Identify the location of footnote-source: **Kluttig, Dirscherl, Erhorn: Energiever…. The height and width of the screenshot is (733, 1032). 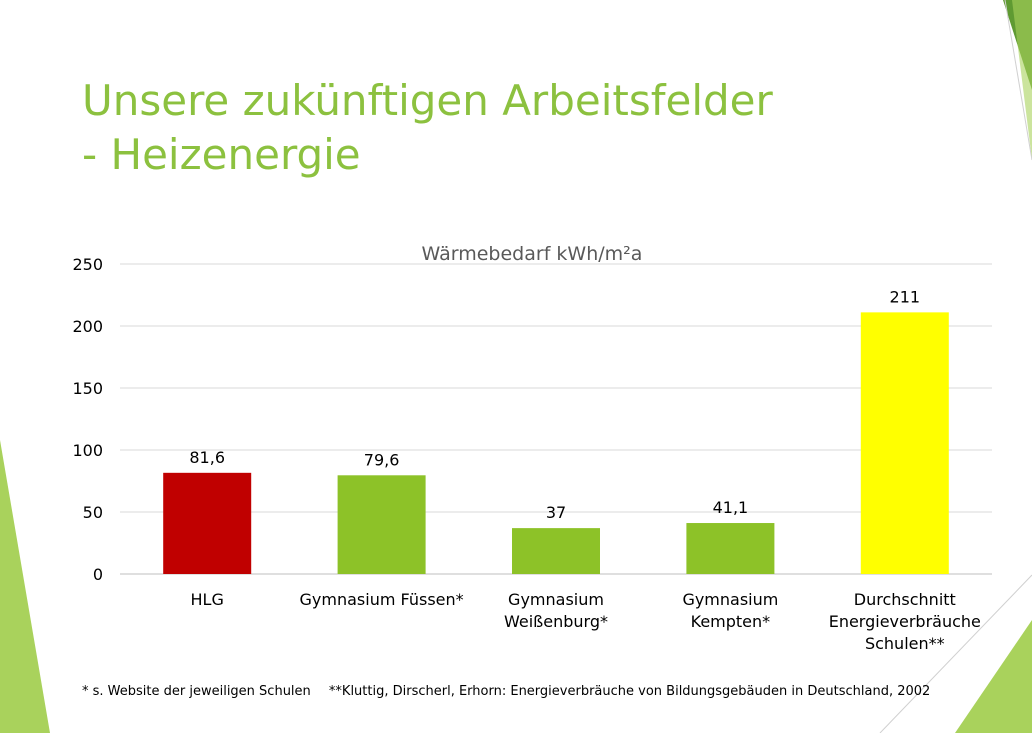
(629, 691).